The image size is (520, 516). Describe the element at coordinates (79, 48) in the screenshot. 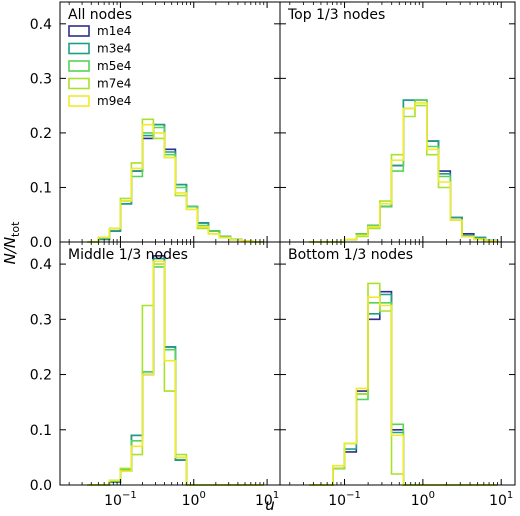

I see `legend-swatch-m3e4` at that location.